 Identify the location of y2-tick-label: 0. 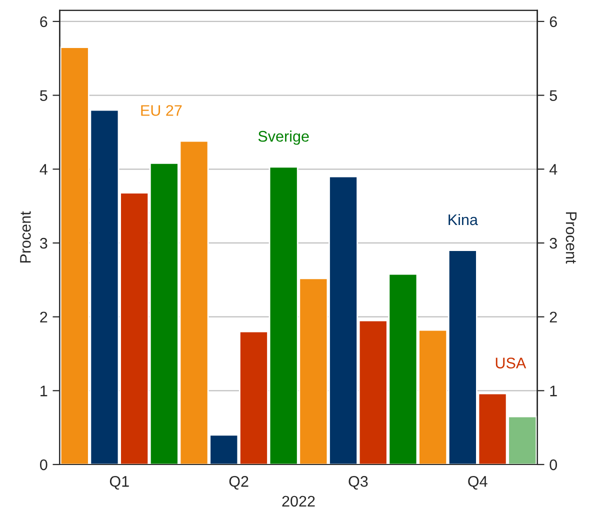
(554, 464).